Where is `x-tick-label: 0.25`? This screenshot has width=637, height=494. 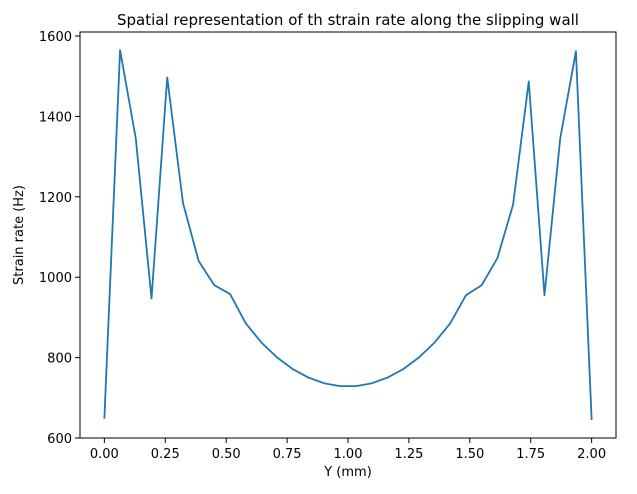 x-tick-label: 0.25 is located at coordinates (165, 454).